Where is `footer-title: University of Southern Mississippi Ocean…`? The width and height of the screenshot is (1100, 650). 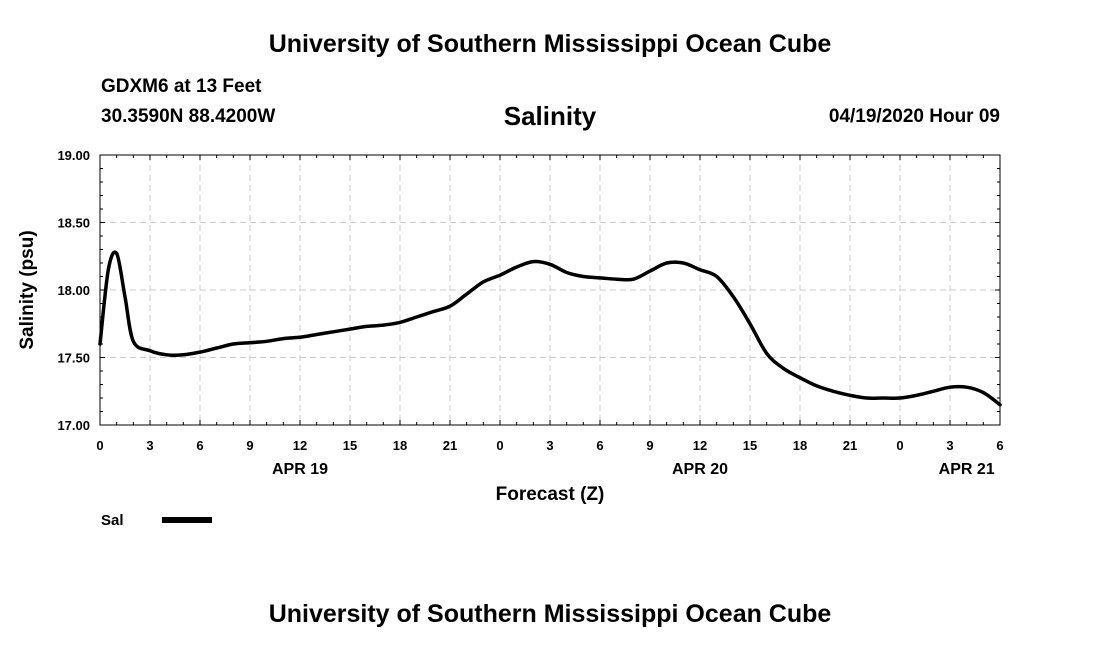 footer-title: University of Southern Mississippi Ocean… is located at coordinates (550, 614).